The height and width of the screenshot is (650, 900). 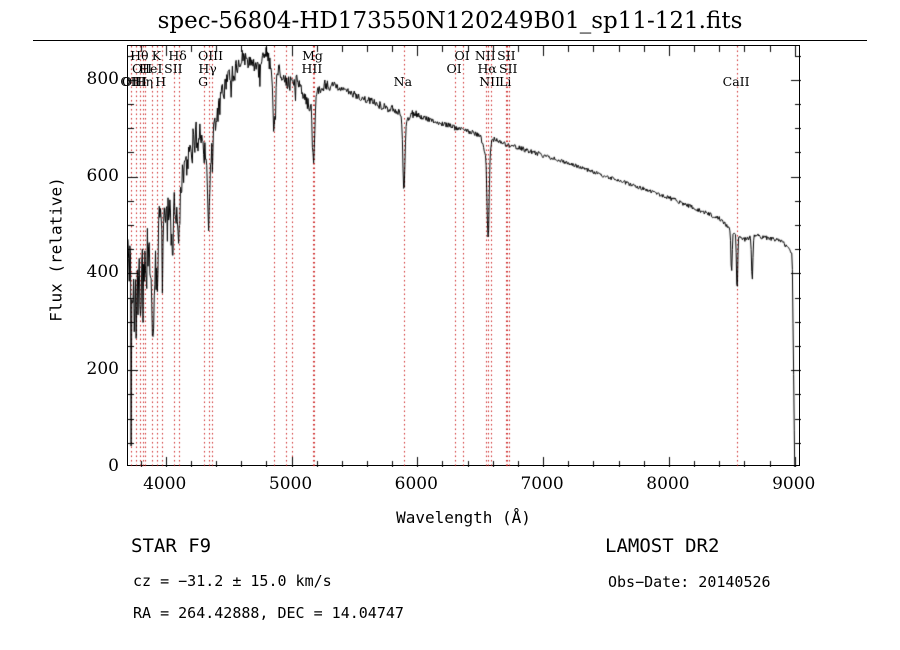 I want to click on title-divider, so click(x=450, y=40).